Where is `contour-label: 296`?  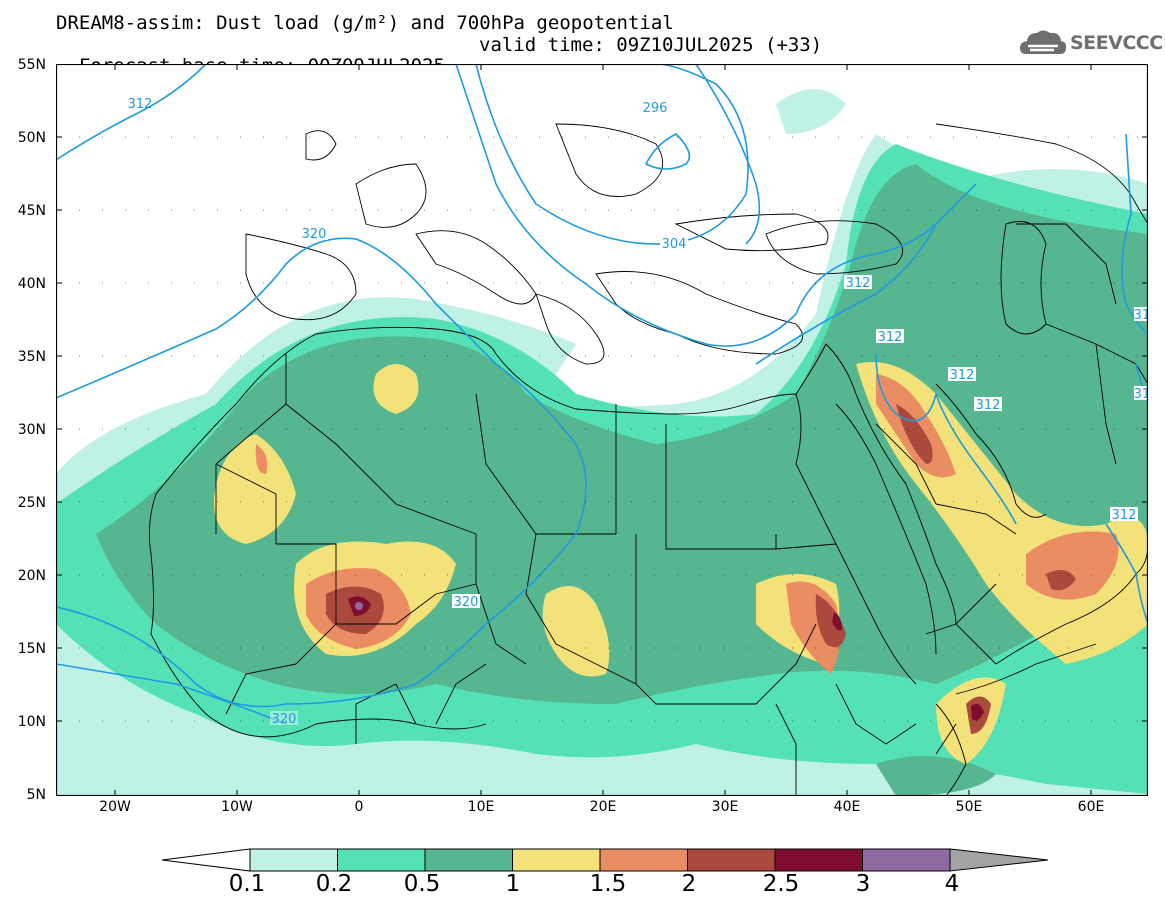 contour-label: 296 is located at coordinates (655, 108).